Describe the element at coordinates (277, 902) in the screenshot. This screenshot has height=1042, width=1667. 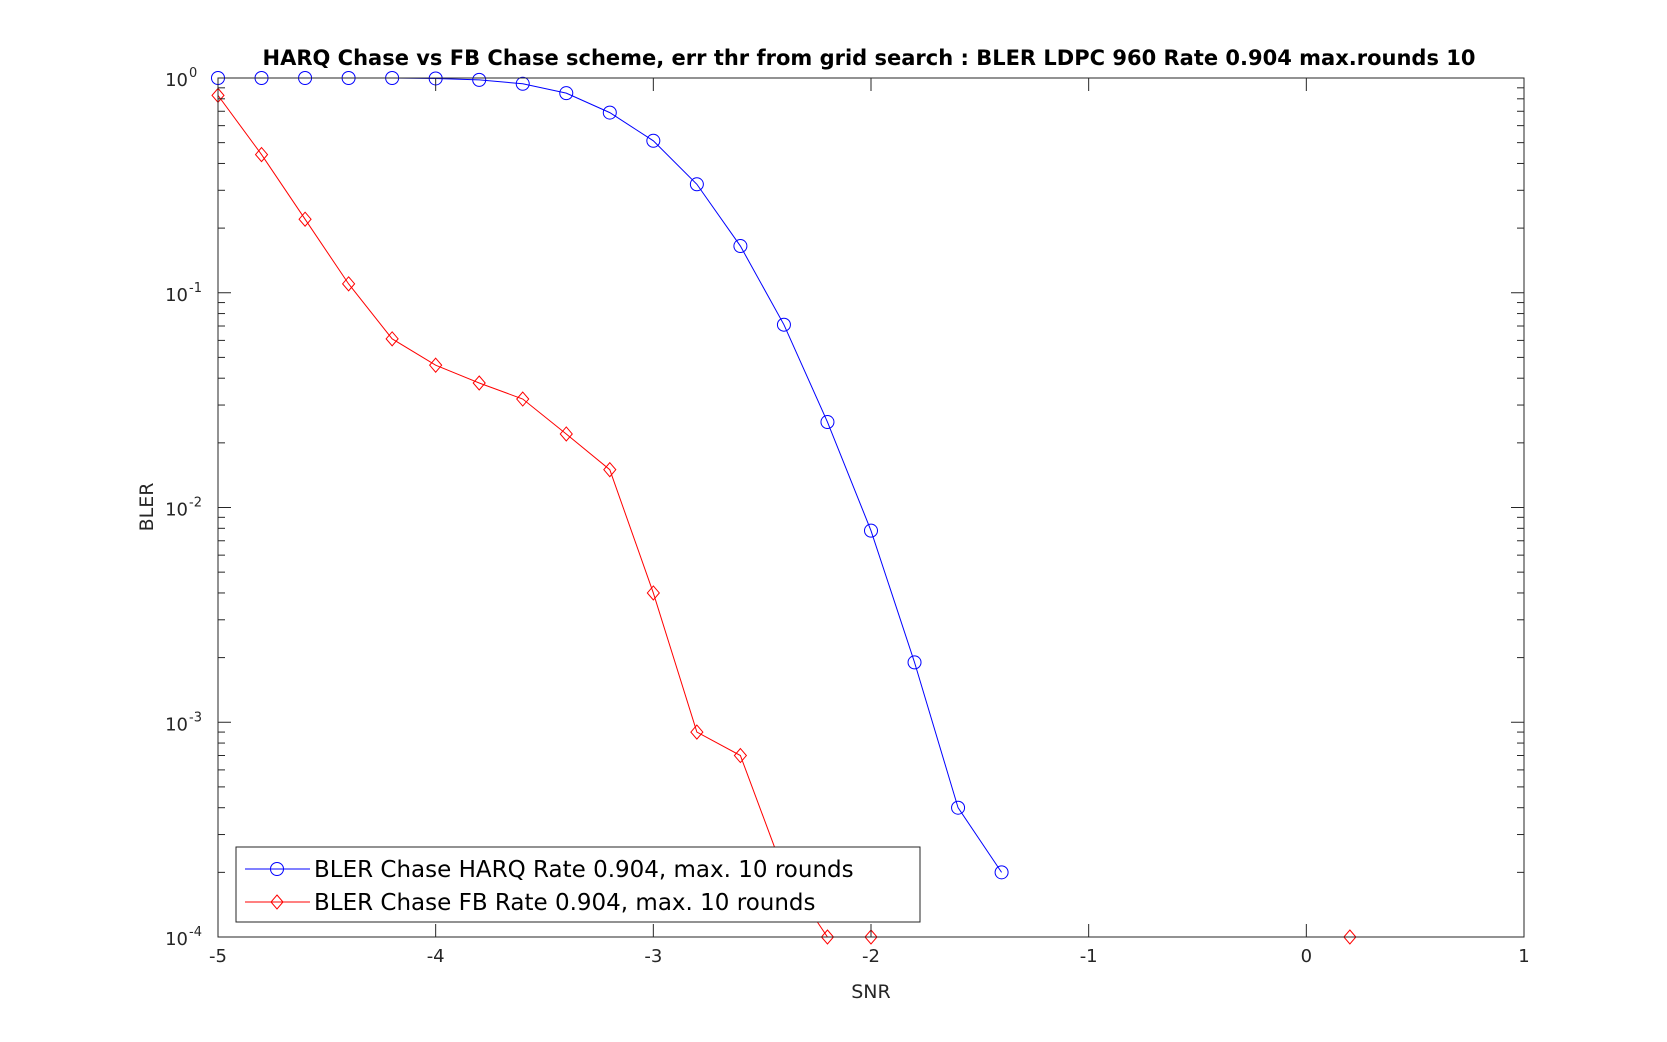
I see `legend-marker-fb` at that location.